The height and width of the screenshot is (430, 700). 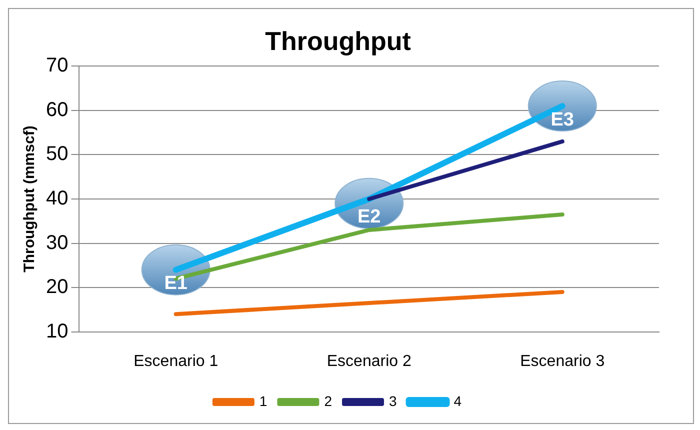 What do you see at coordinates (57, 65) in the screenshot?
I see `y-tick-label: 70` at bounding box center [57, 65].